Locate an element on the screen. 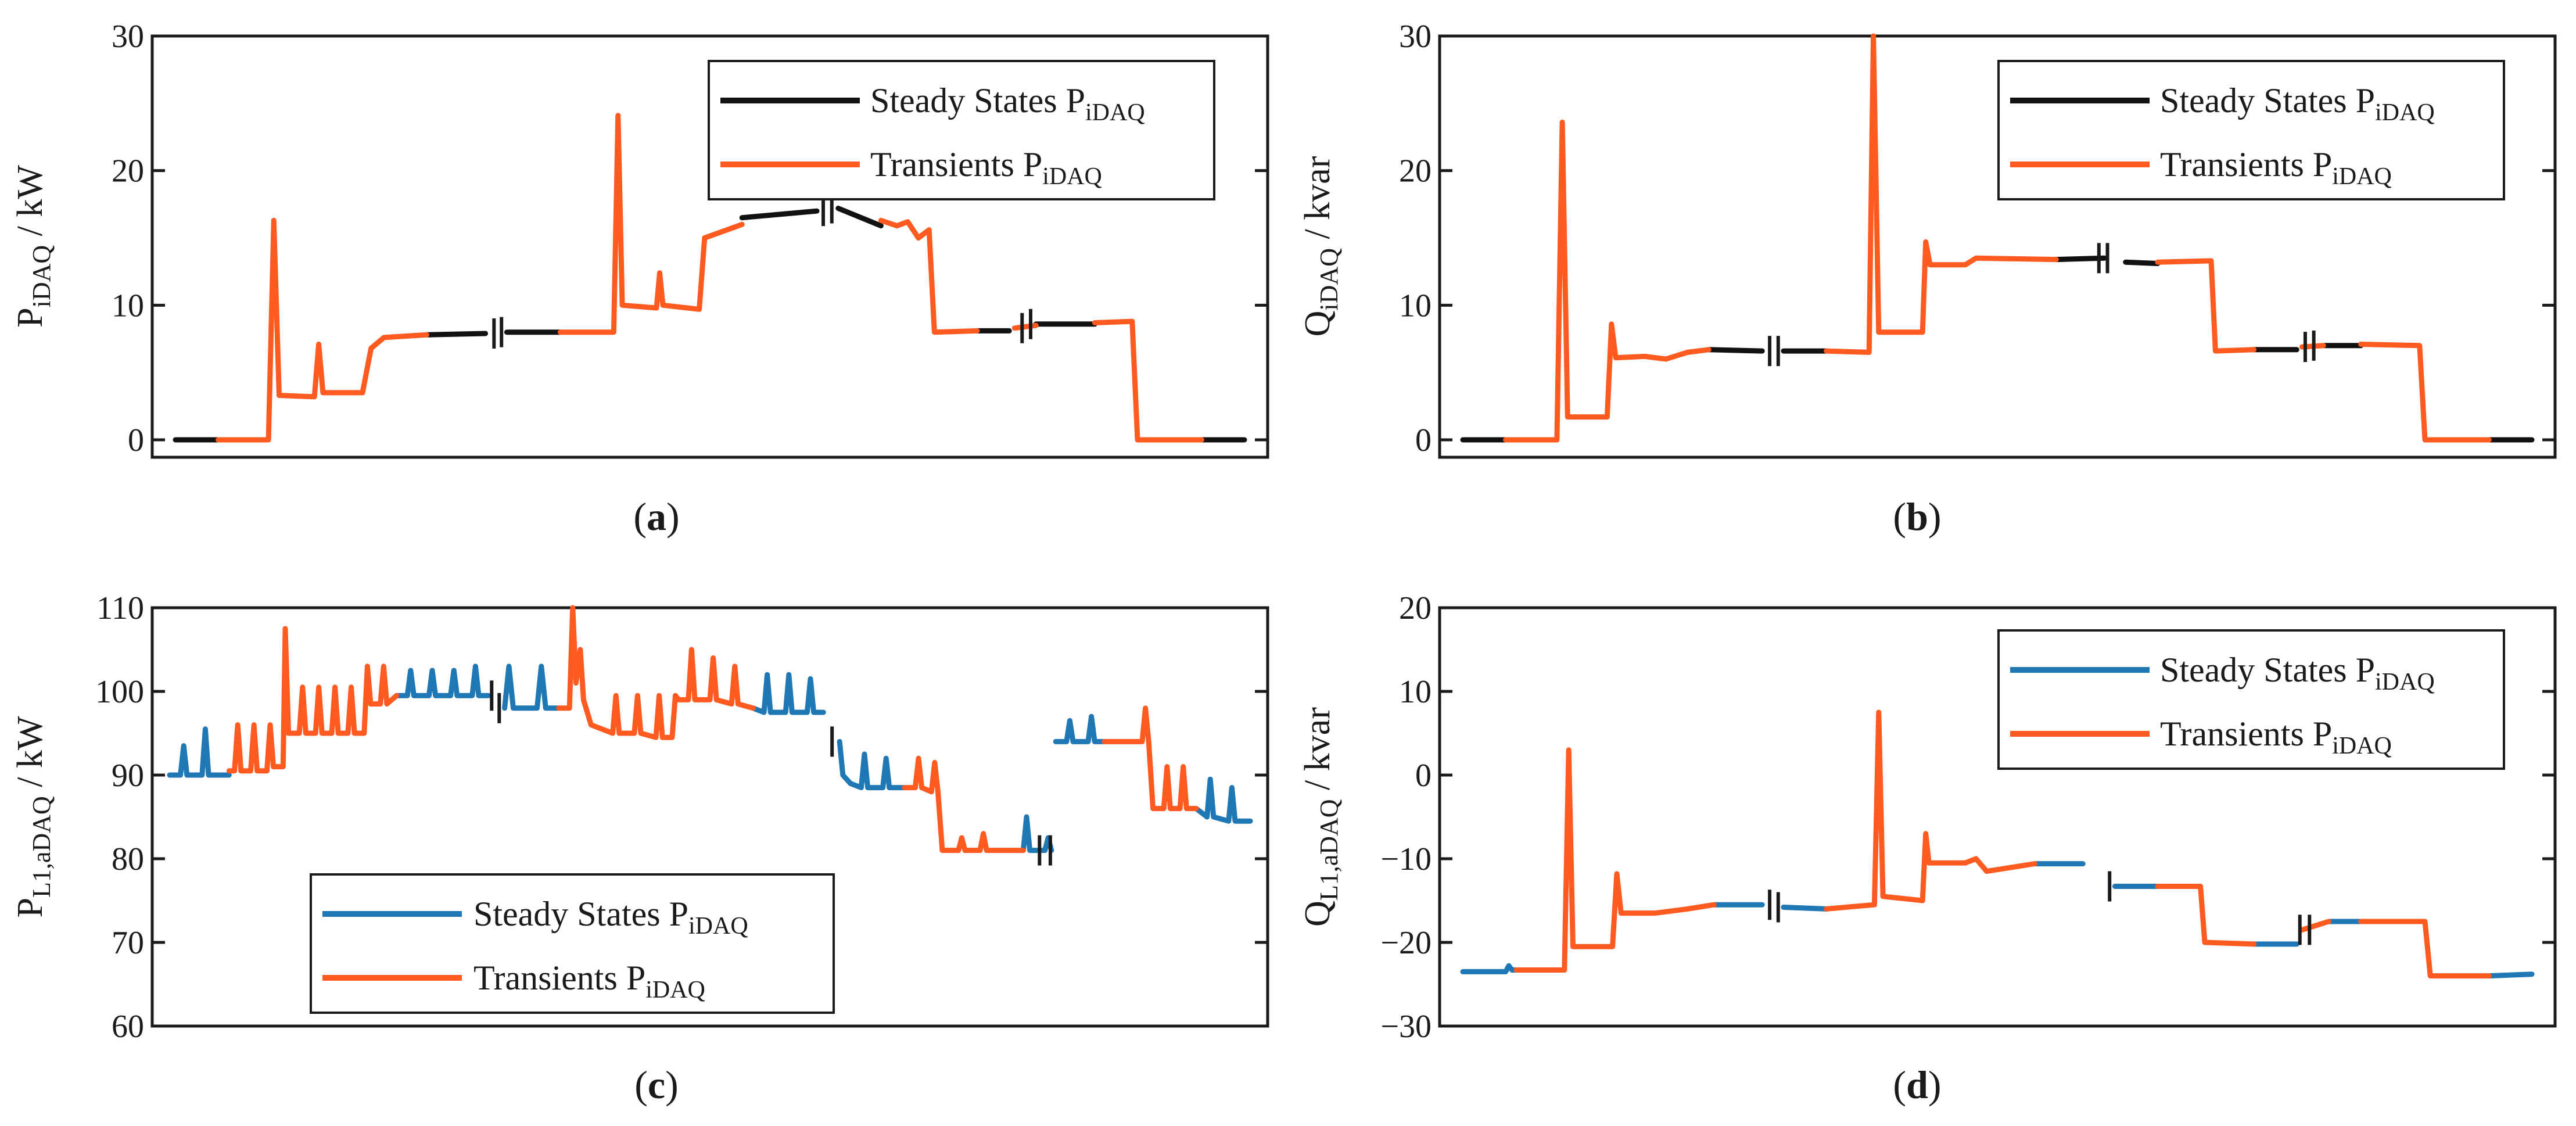  panel-c-legend: Steady States PiDAQ Transients PiDAQ is located at coordinates (572, 944).